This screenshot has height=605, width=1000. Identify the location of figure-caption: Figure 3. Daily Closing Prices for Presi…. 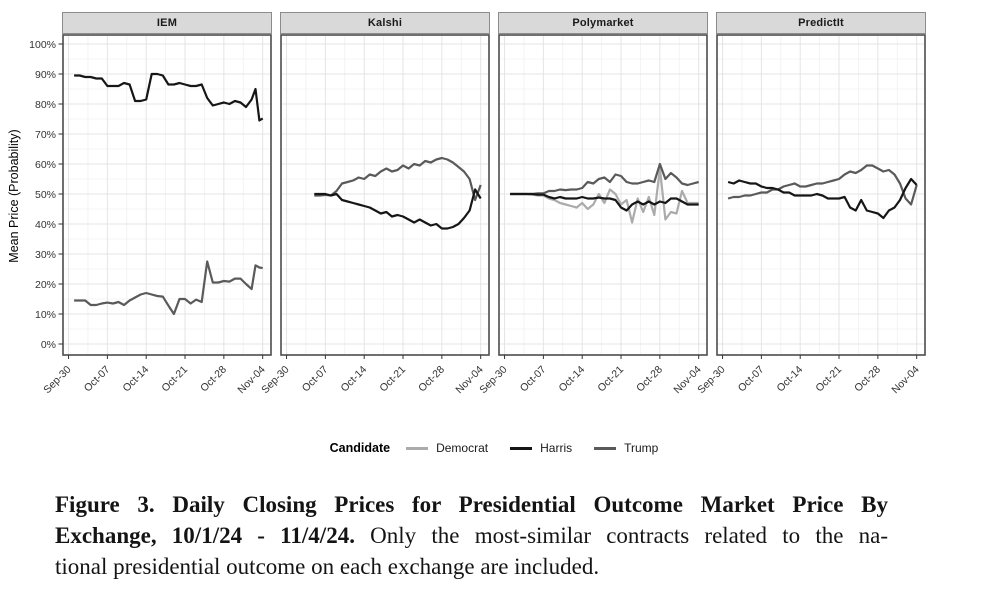
(471, 535).